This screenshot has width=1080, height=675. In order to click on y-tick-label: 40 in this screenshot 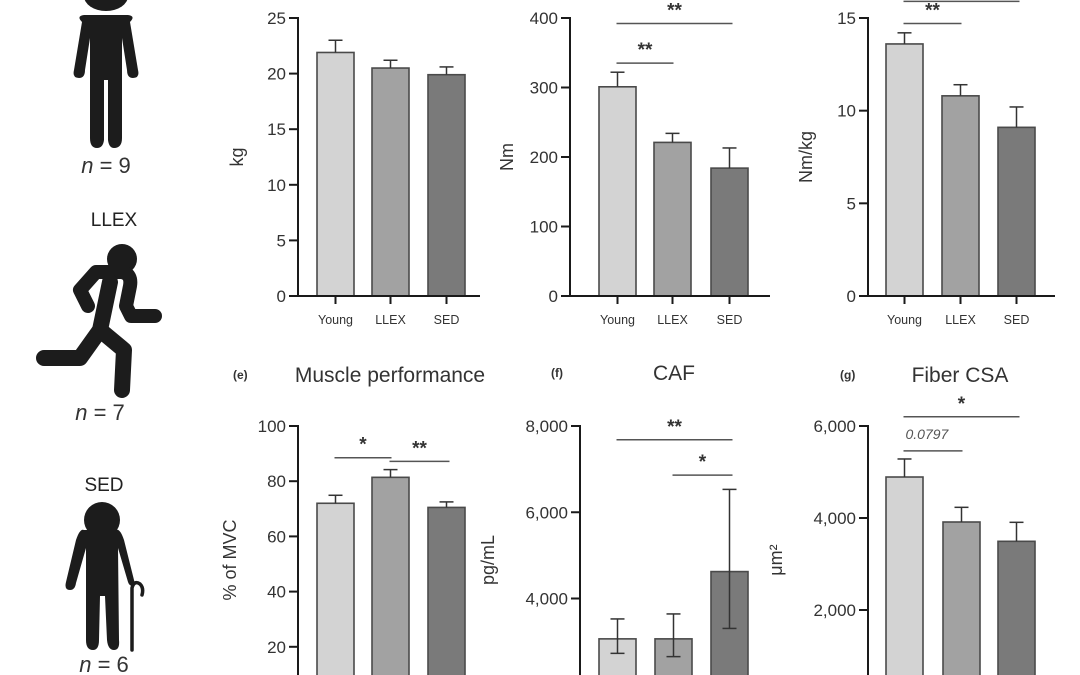, I will do `click(276, 592)`.